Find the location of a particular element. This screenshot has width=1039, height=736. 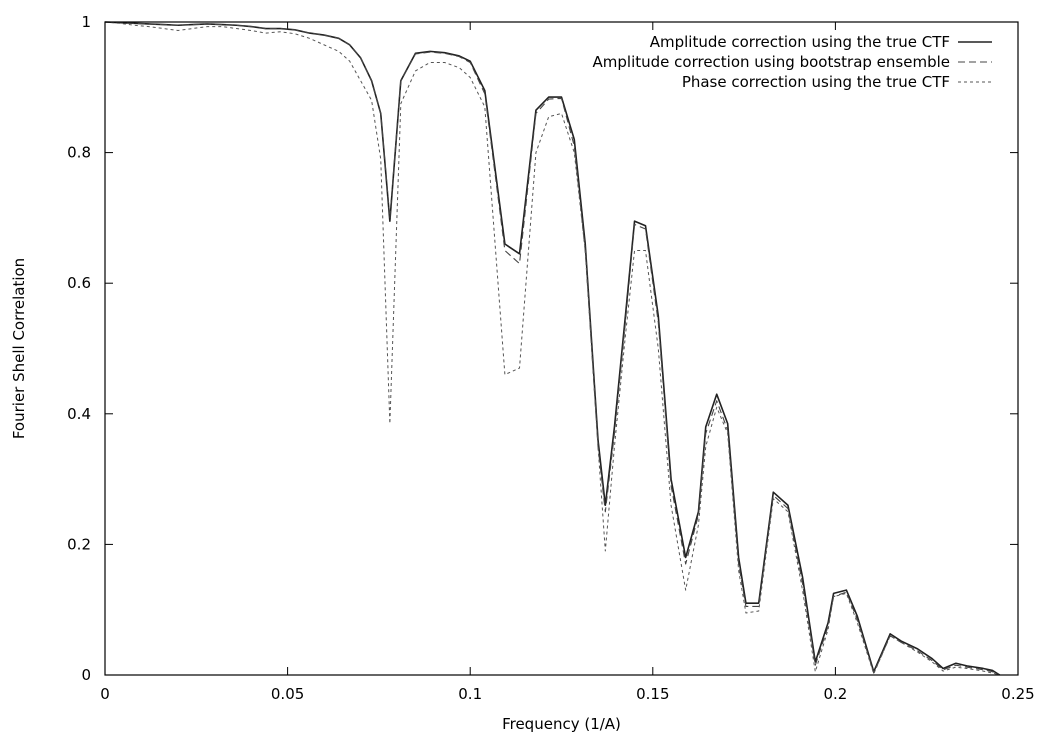

x-tick-label: 0.15 is located at coordinates (652, 694).